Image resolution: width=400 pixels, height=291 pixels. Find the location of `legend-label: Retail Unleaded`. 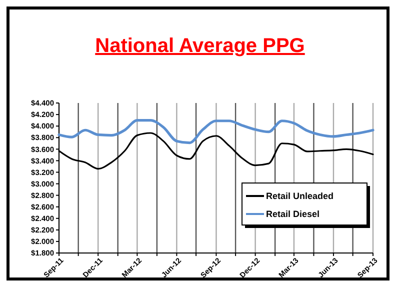

legend-label: Retail Unleaded is located at coordinates (300, 196).